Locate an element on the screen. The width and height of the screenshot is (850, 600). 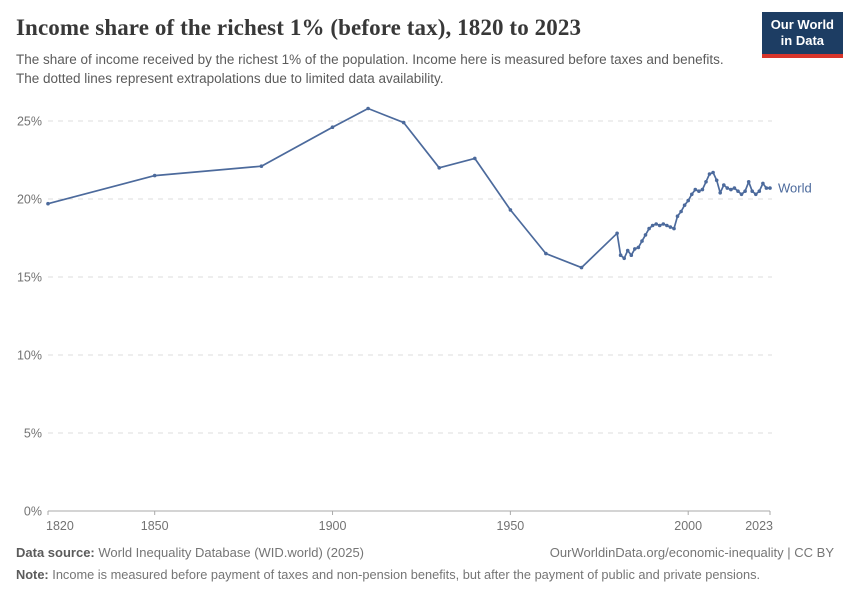
footnote-label: Note: is located at coordinates (32, 574).